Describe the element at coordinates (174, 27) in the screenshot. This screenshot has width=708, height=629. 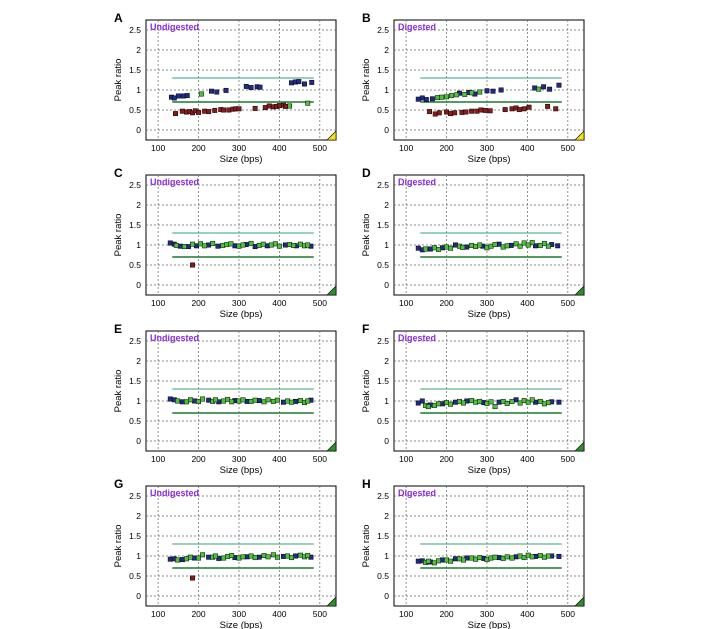
I see `panel-title: Undigested` at that location.